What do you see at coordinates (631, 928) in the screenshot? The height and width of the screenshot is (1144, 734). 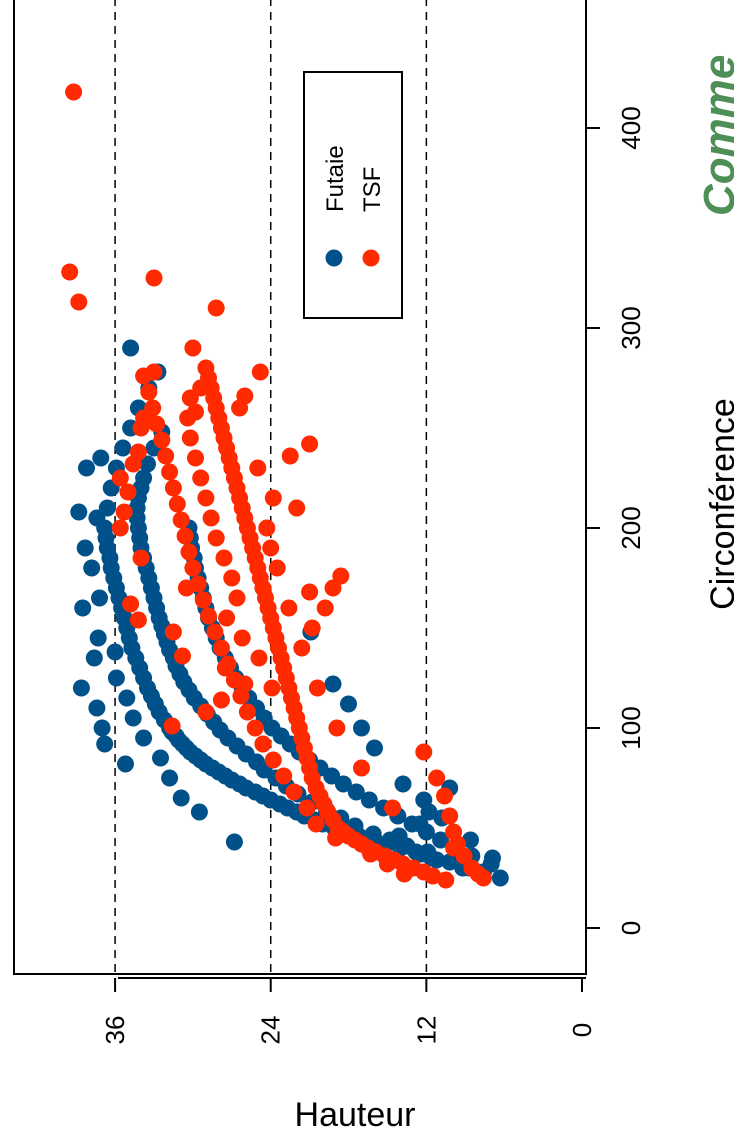 I see `x-tick-label: 0` at bounding box center [631, 928].